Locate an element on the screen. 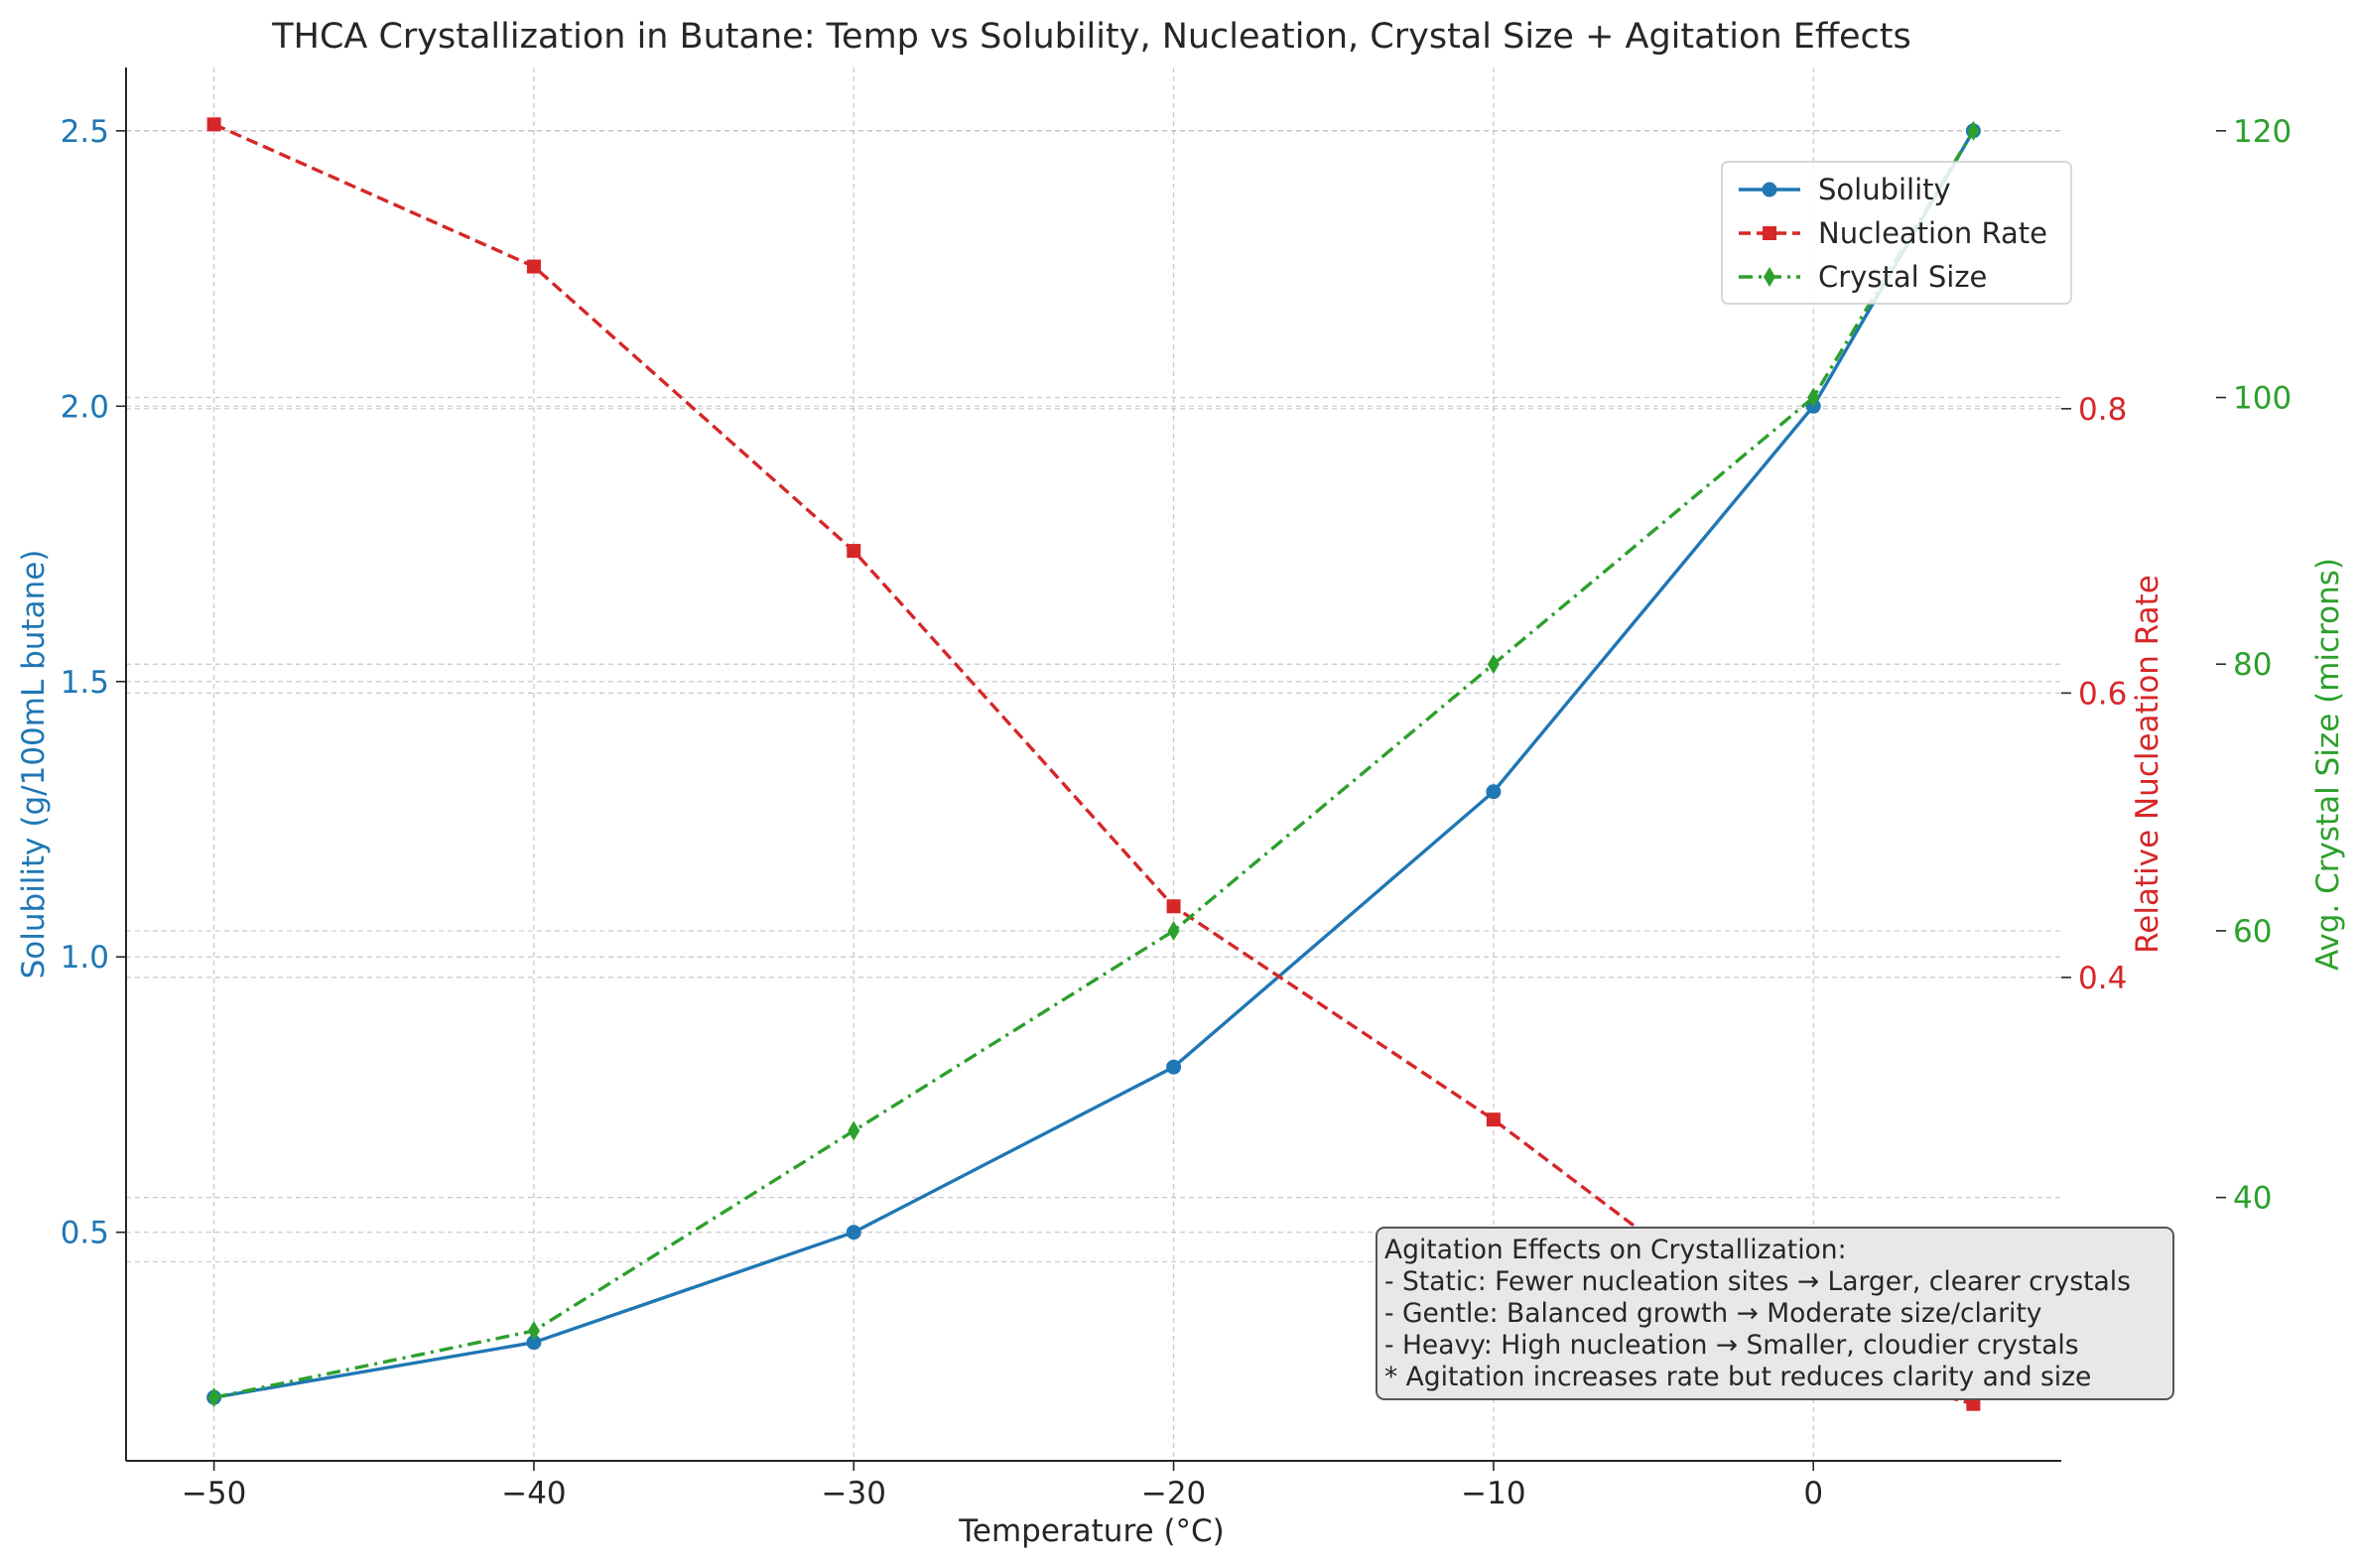 This screenshot has height=1568, width=2361. legend-entry-solubility: Solubility is located at coordinates (1845, 189).